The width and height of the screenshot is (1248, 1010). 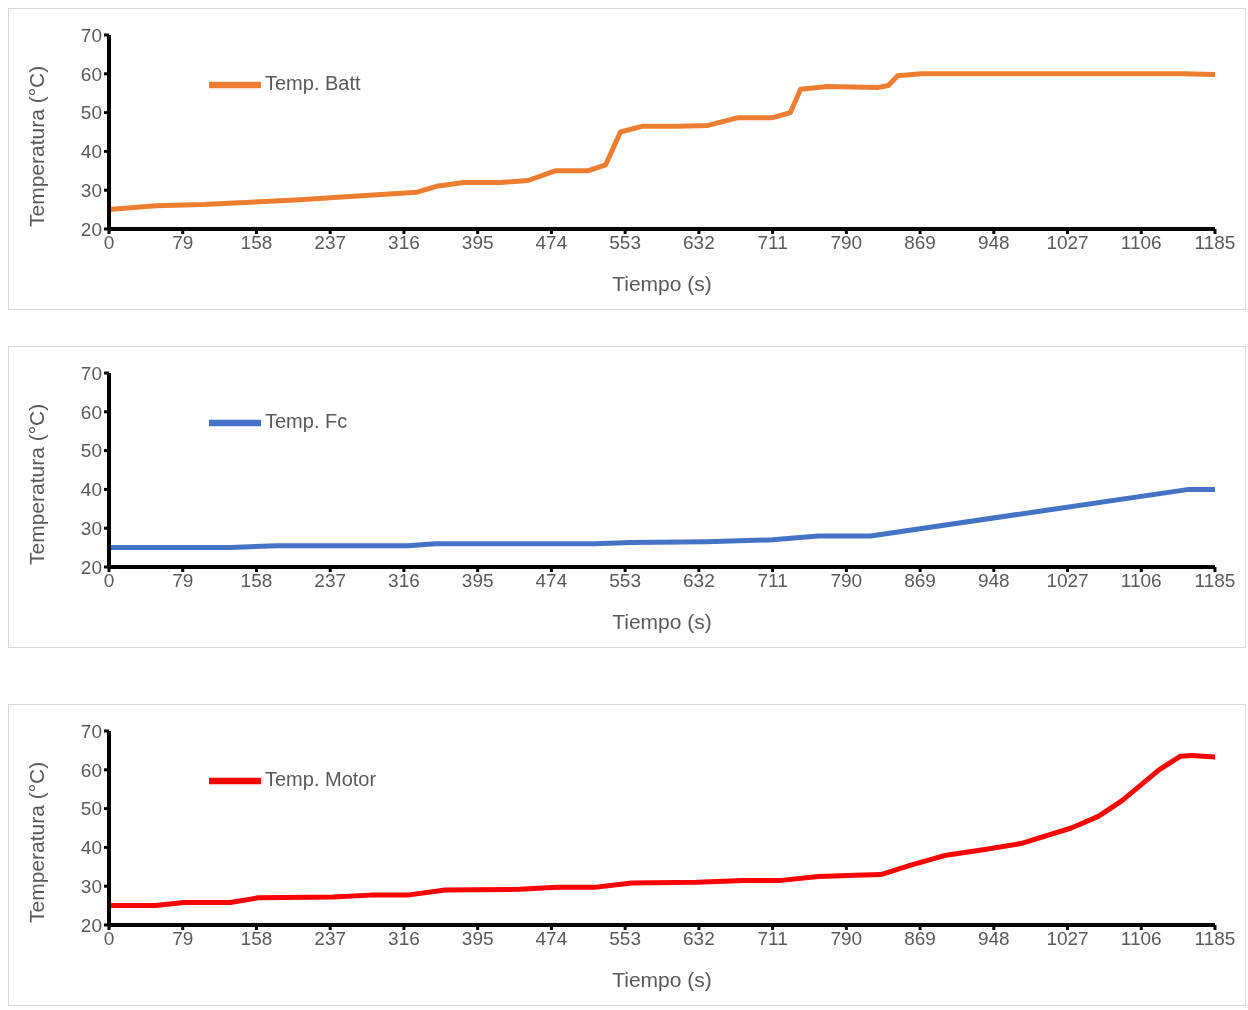 I want to click on legend-label: Temp. Batt, so click(x=313, y=83).